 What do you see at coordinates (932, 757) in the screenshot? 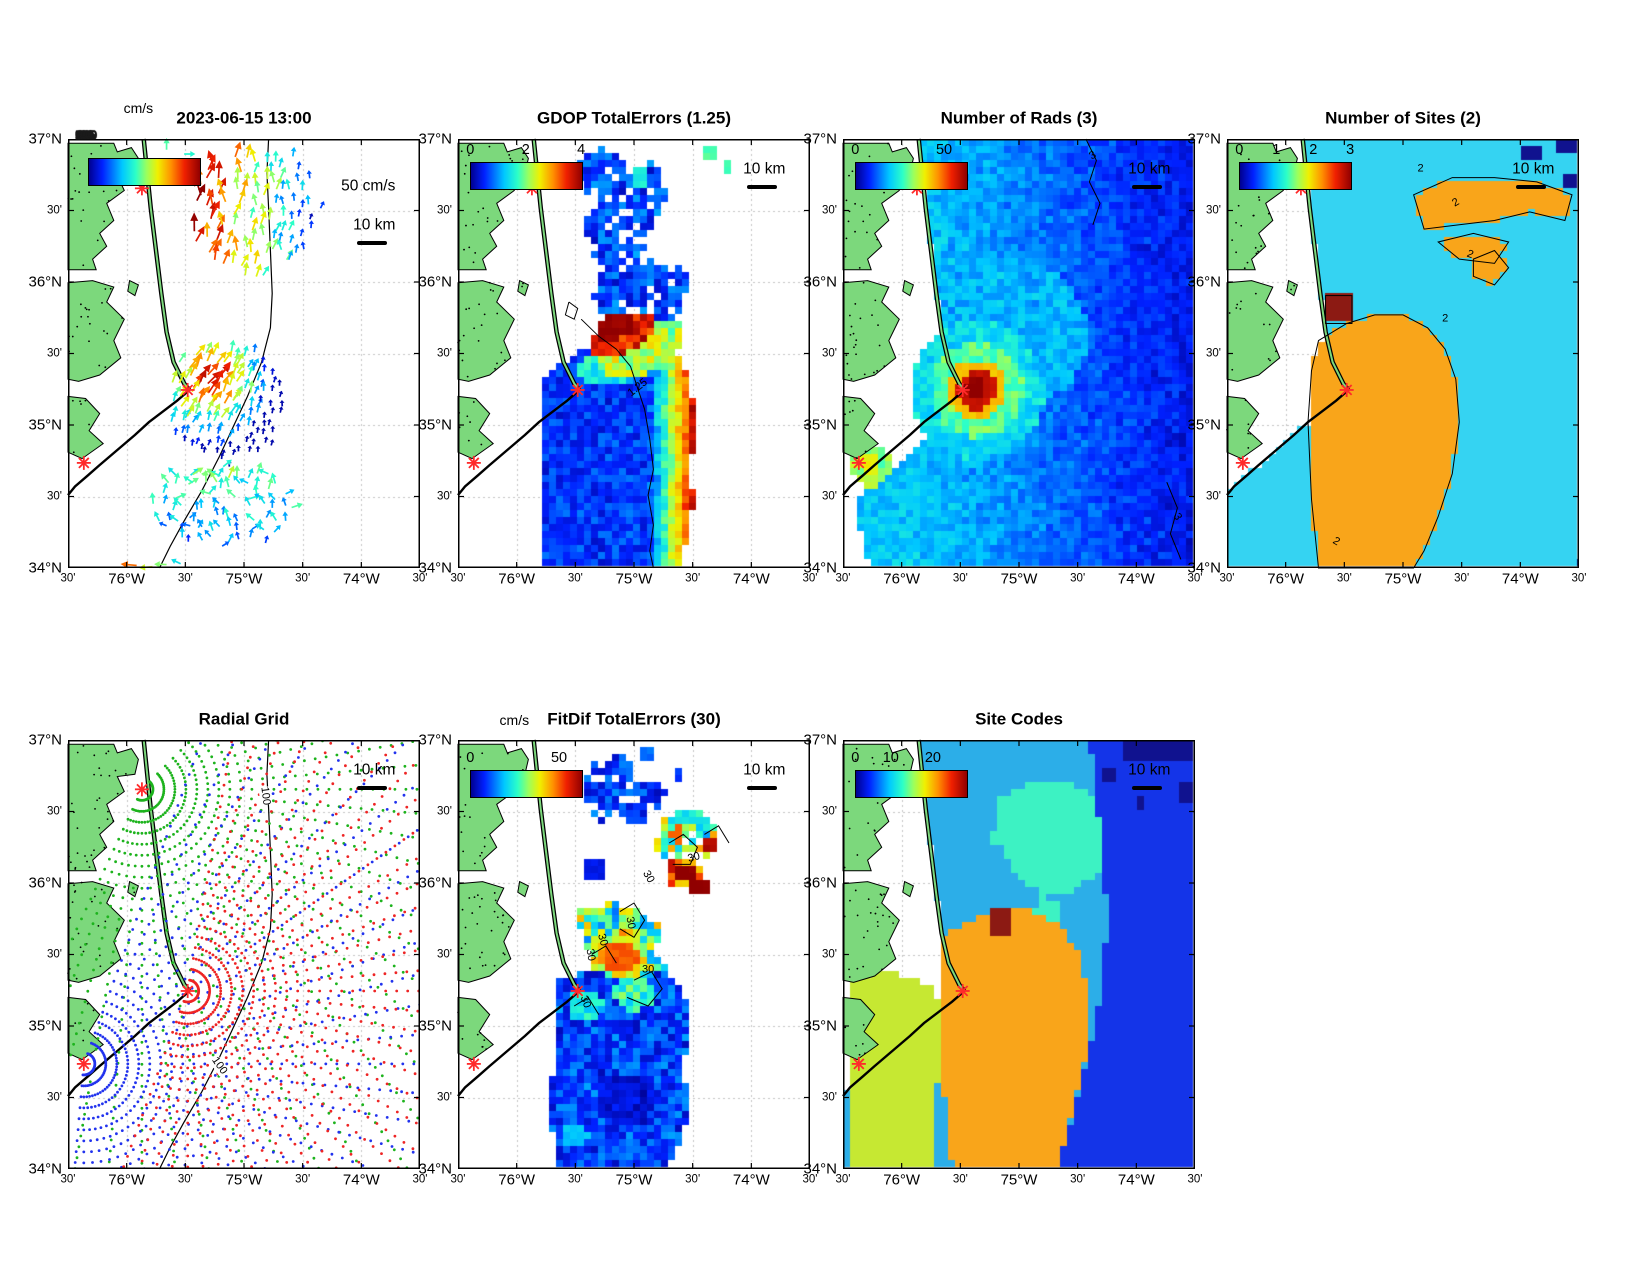
I see `colorbar-tick: 20` at bounding box center [932, 757].